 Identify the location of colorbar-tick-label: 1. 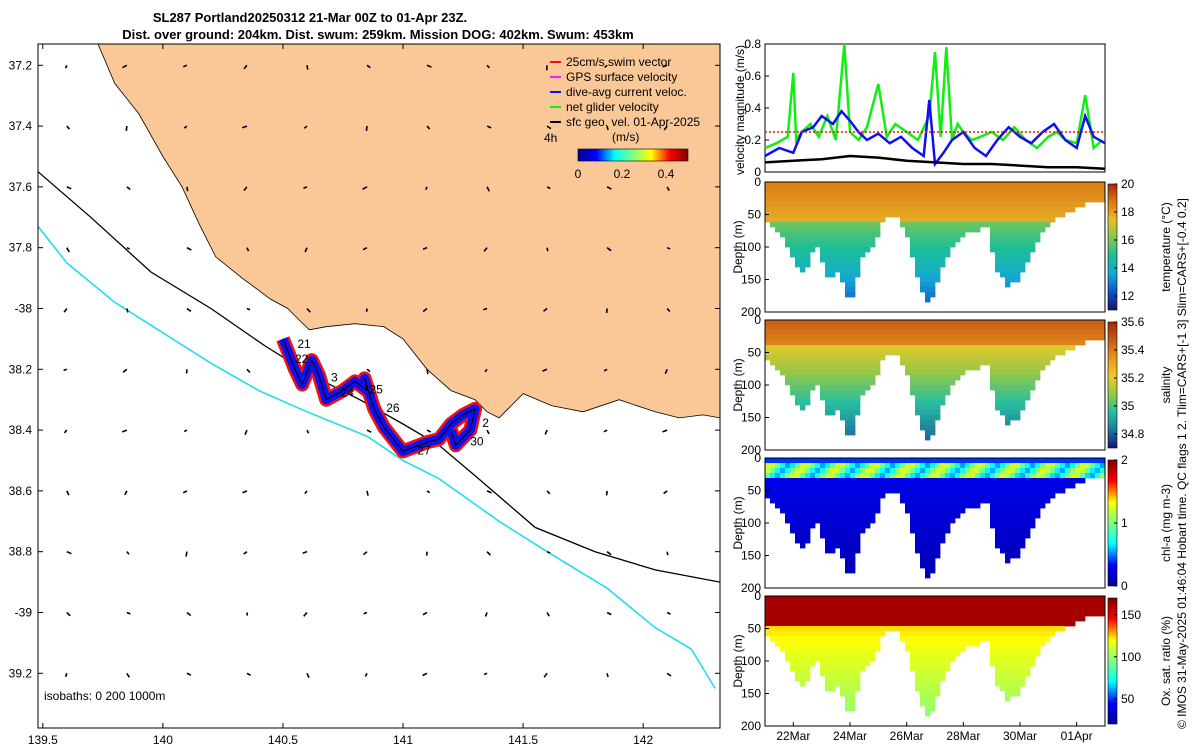
(1124, 523).